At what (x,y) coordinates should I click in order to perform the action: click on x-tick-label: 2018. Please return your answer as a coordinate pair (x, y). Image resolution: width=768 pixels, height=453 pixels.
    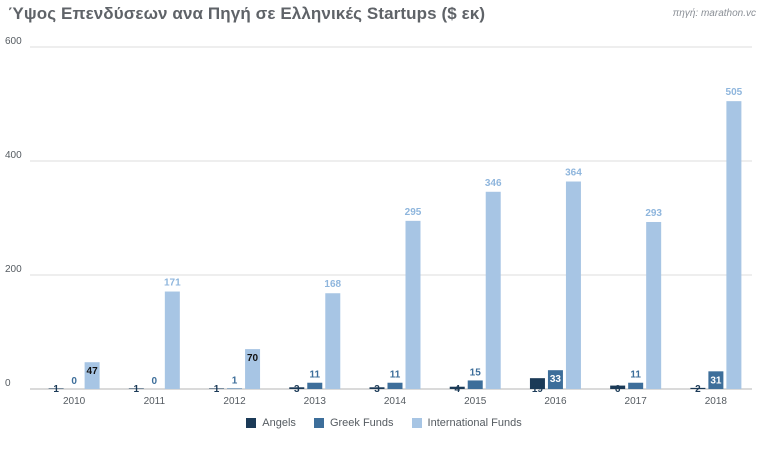
    Looking at the image, I should click on (716, 401).